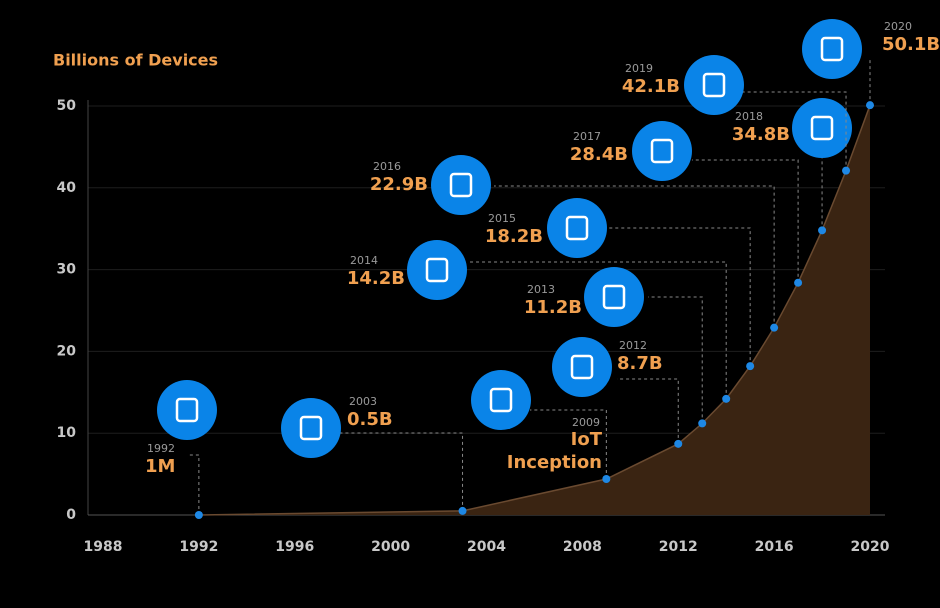 Image resolution: width=940 pixels, height=608 pixels. I want to click on value-label: 50.1B, so click(911, 44).